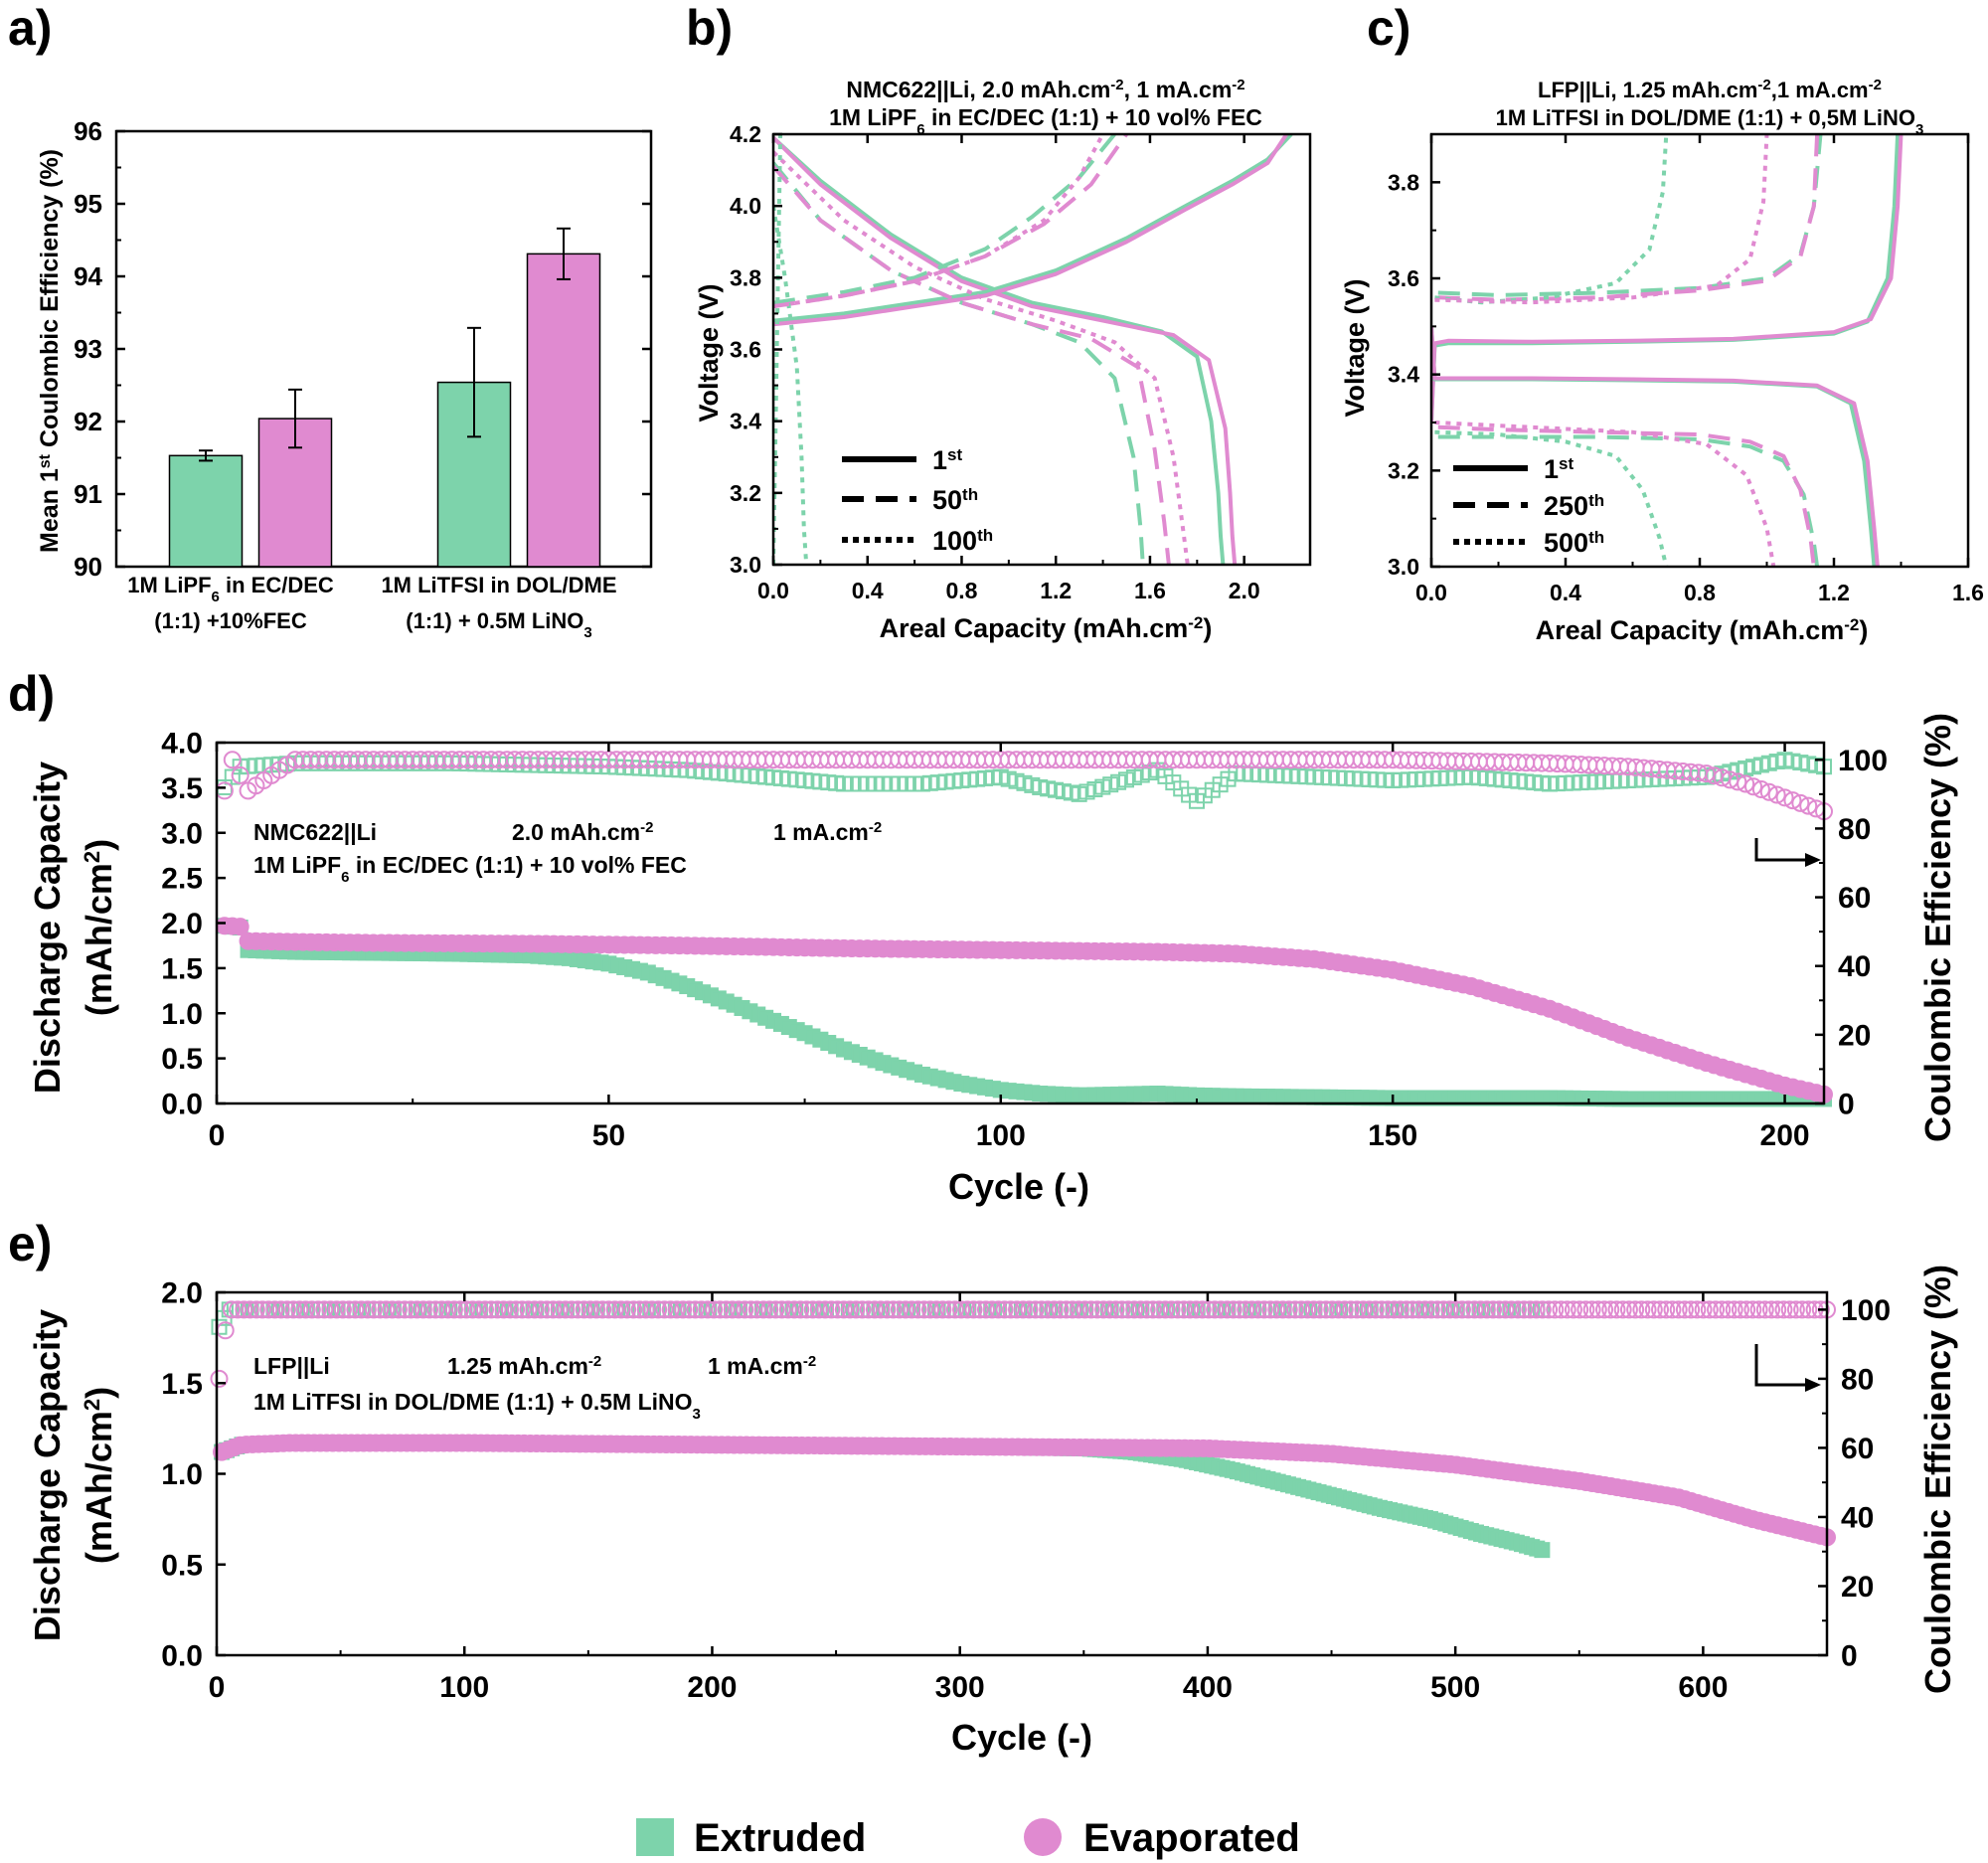  Describe the element at coordinates (182, 1474) in the screenshot. I see `y-tick-label: 1.0` at that location.